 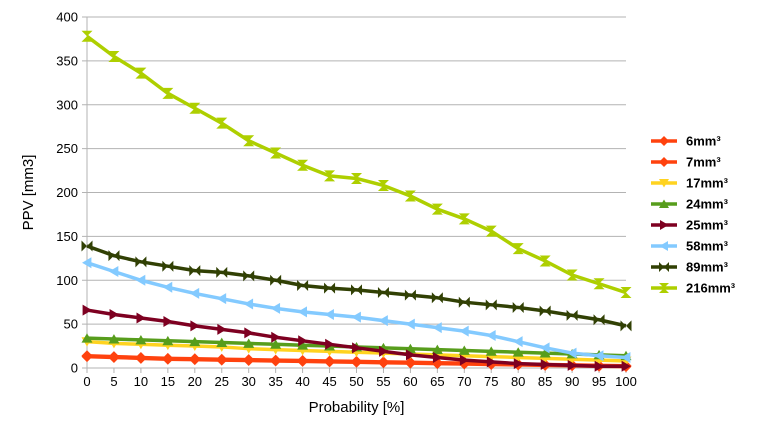 What do you see at coordinates (572, 381) in the screenshot?
I see `x-tick-label: 90` at bounding box center [572, 381].